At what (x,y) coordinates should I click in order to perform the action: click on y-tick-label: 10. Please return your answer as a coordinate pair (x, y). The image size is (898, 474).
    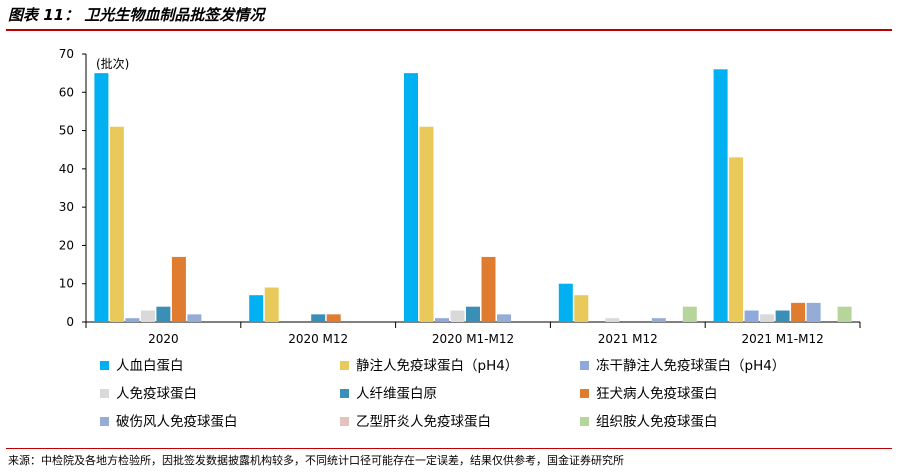
    Looking at the image, I should click on (66, 284).